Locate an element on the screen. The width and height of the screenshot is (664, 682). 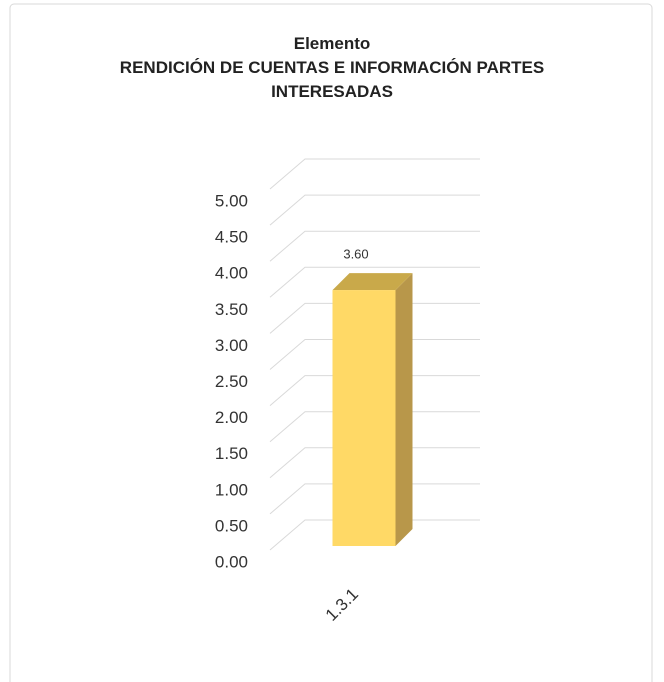
y-tick-label: 4.00 is located at coordinates (231, 273).